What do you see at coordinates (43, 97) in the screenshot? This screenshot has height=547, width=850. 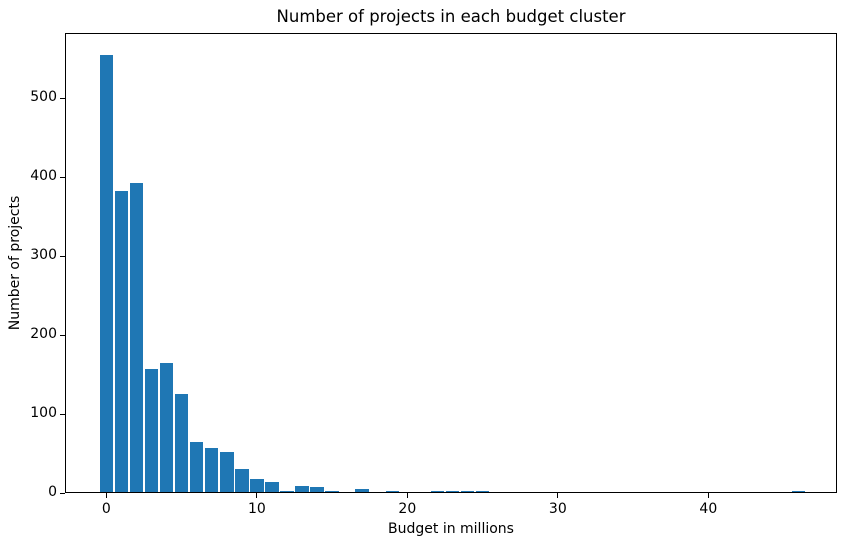 I see `y-tick-label: 500` at bounding box center [43, 97].